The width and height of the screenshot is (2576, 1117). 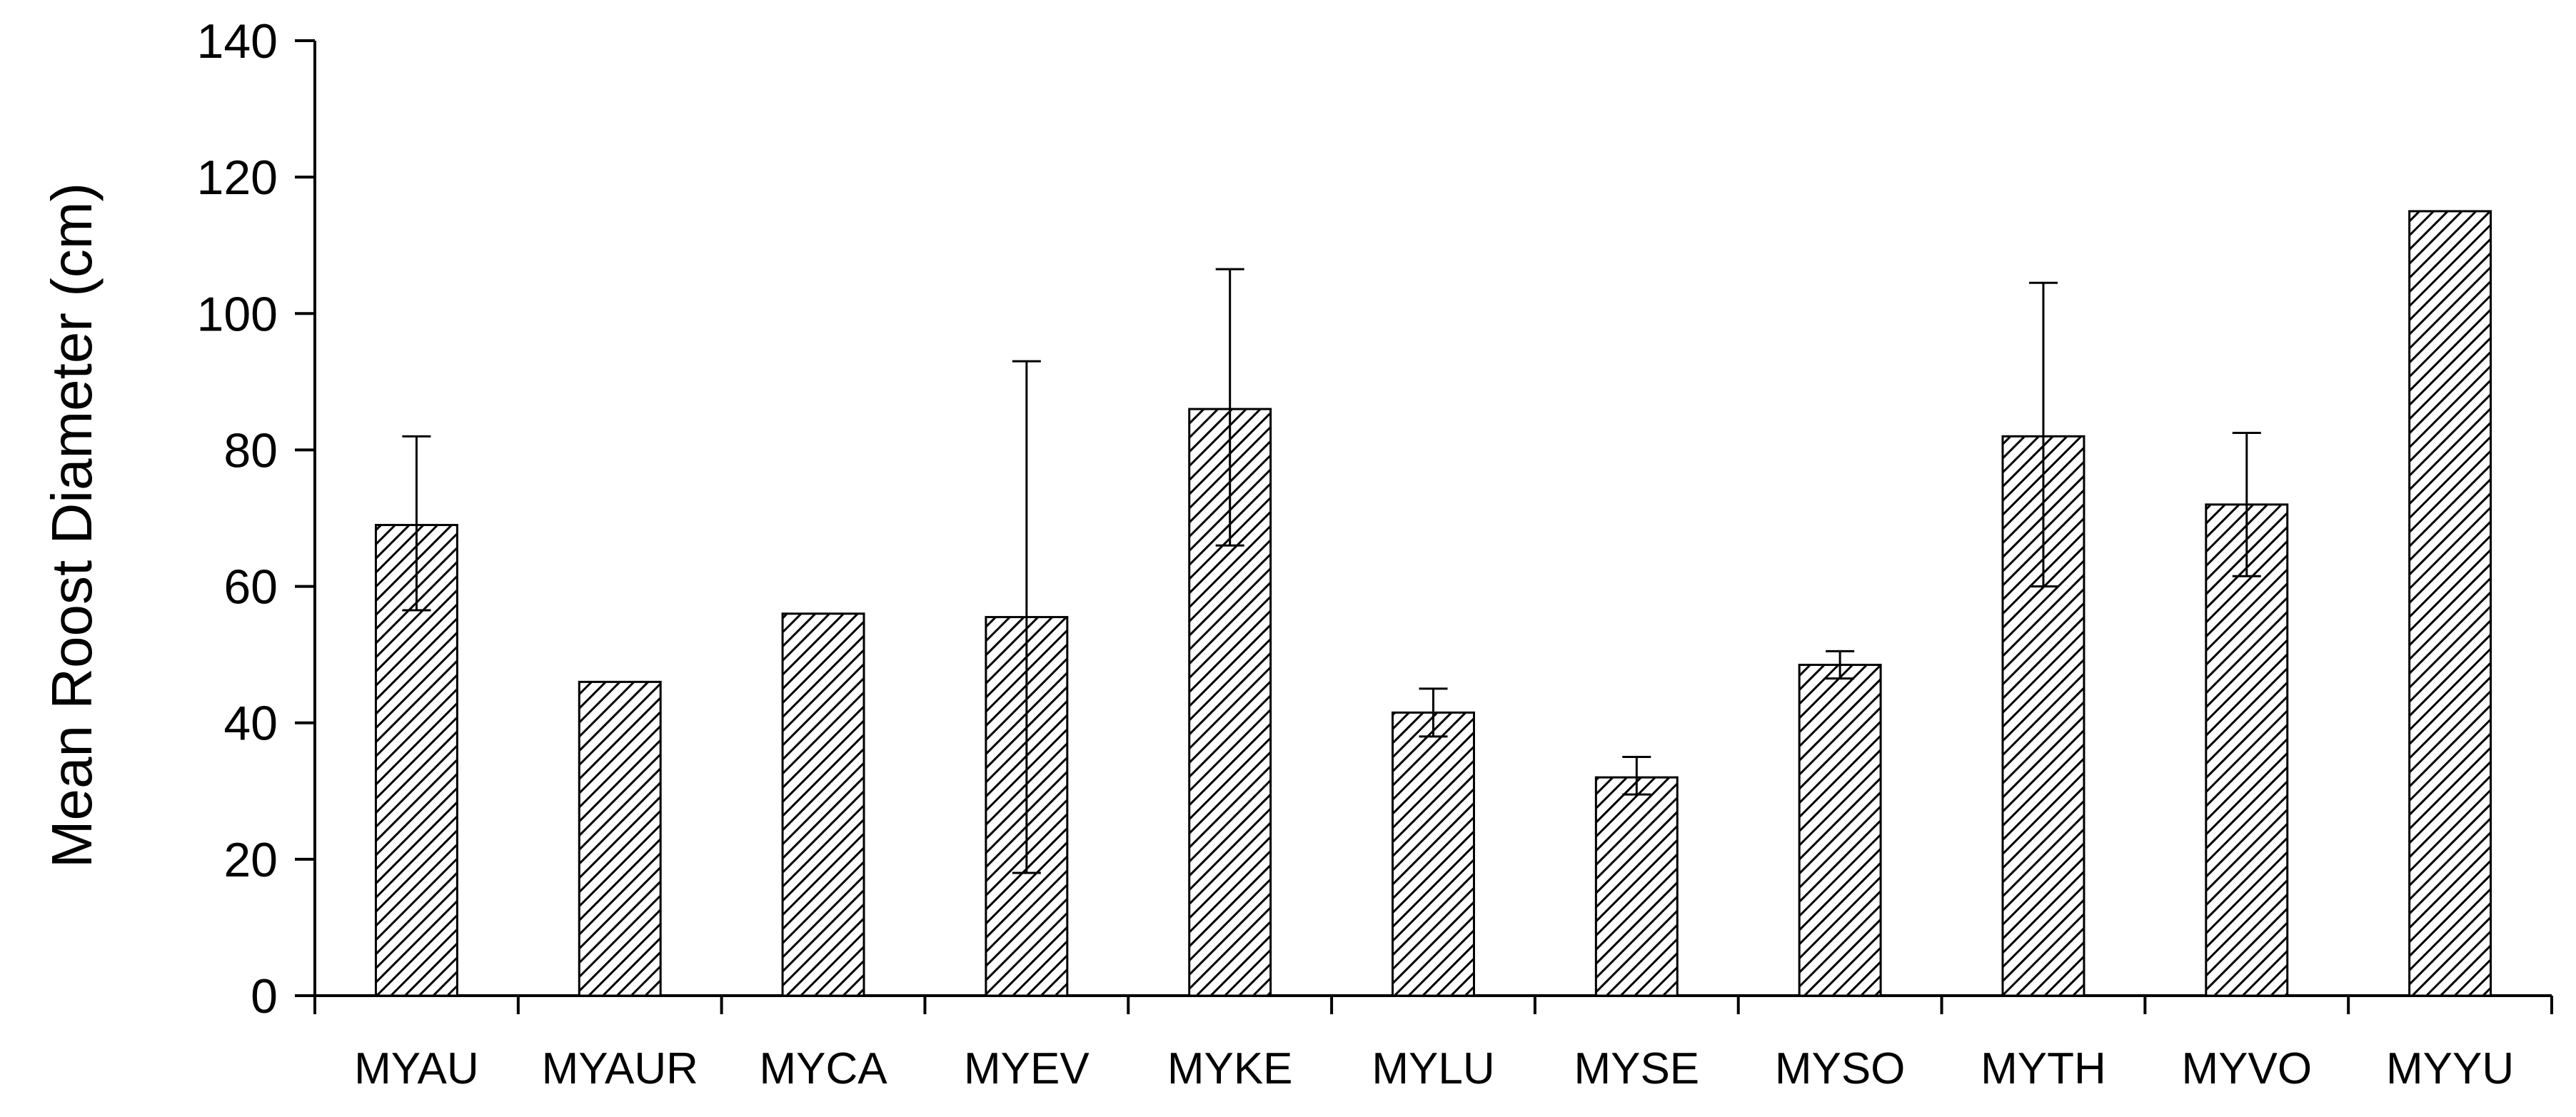 I want to click on y-axis-title: Mean Roost Diameter (cm), so click(x=72, y=526).